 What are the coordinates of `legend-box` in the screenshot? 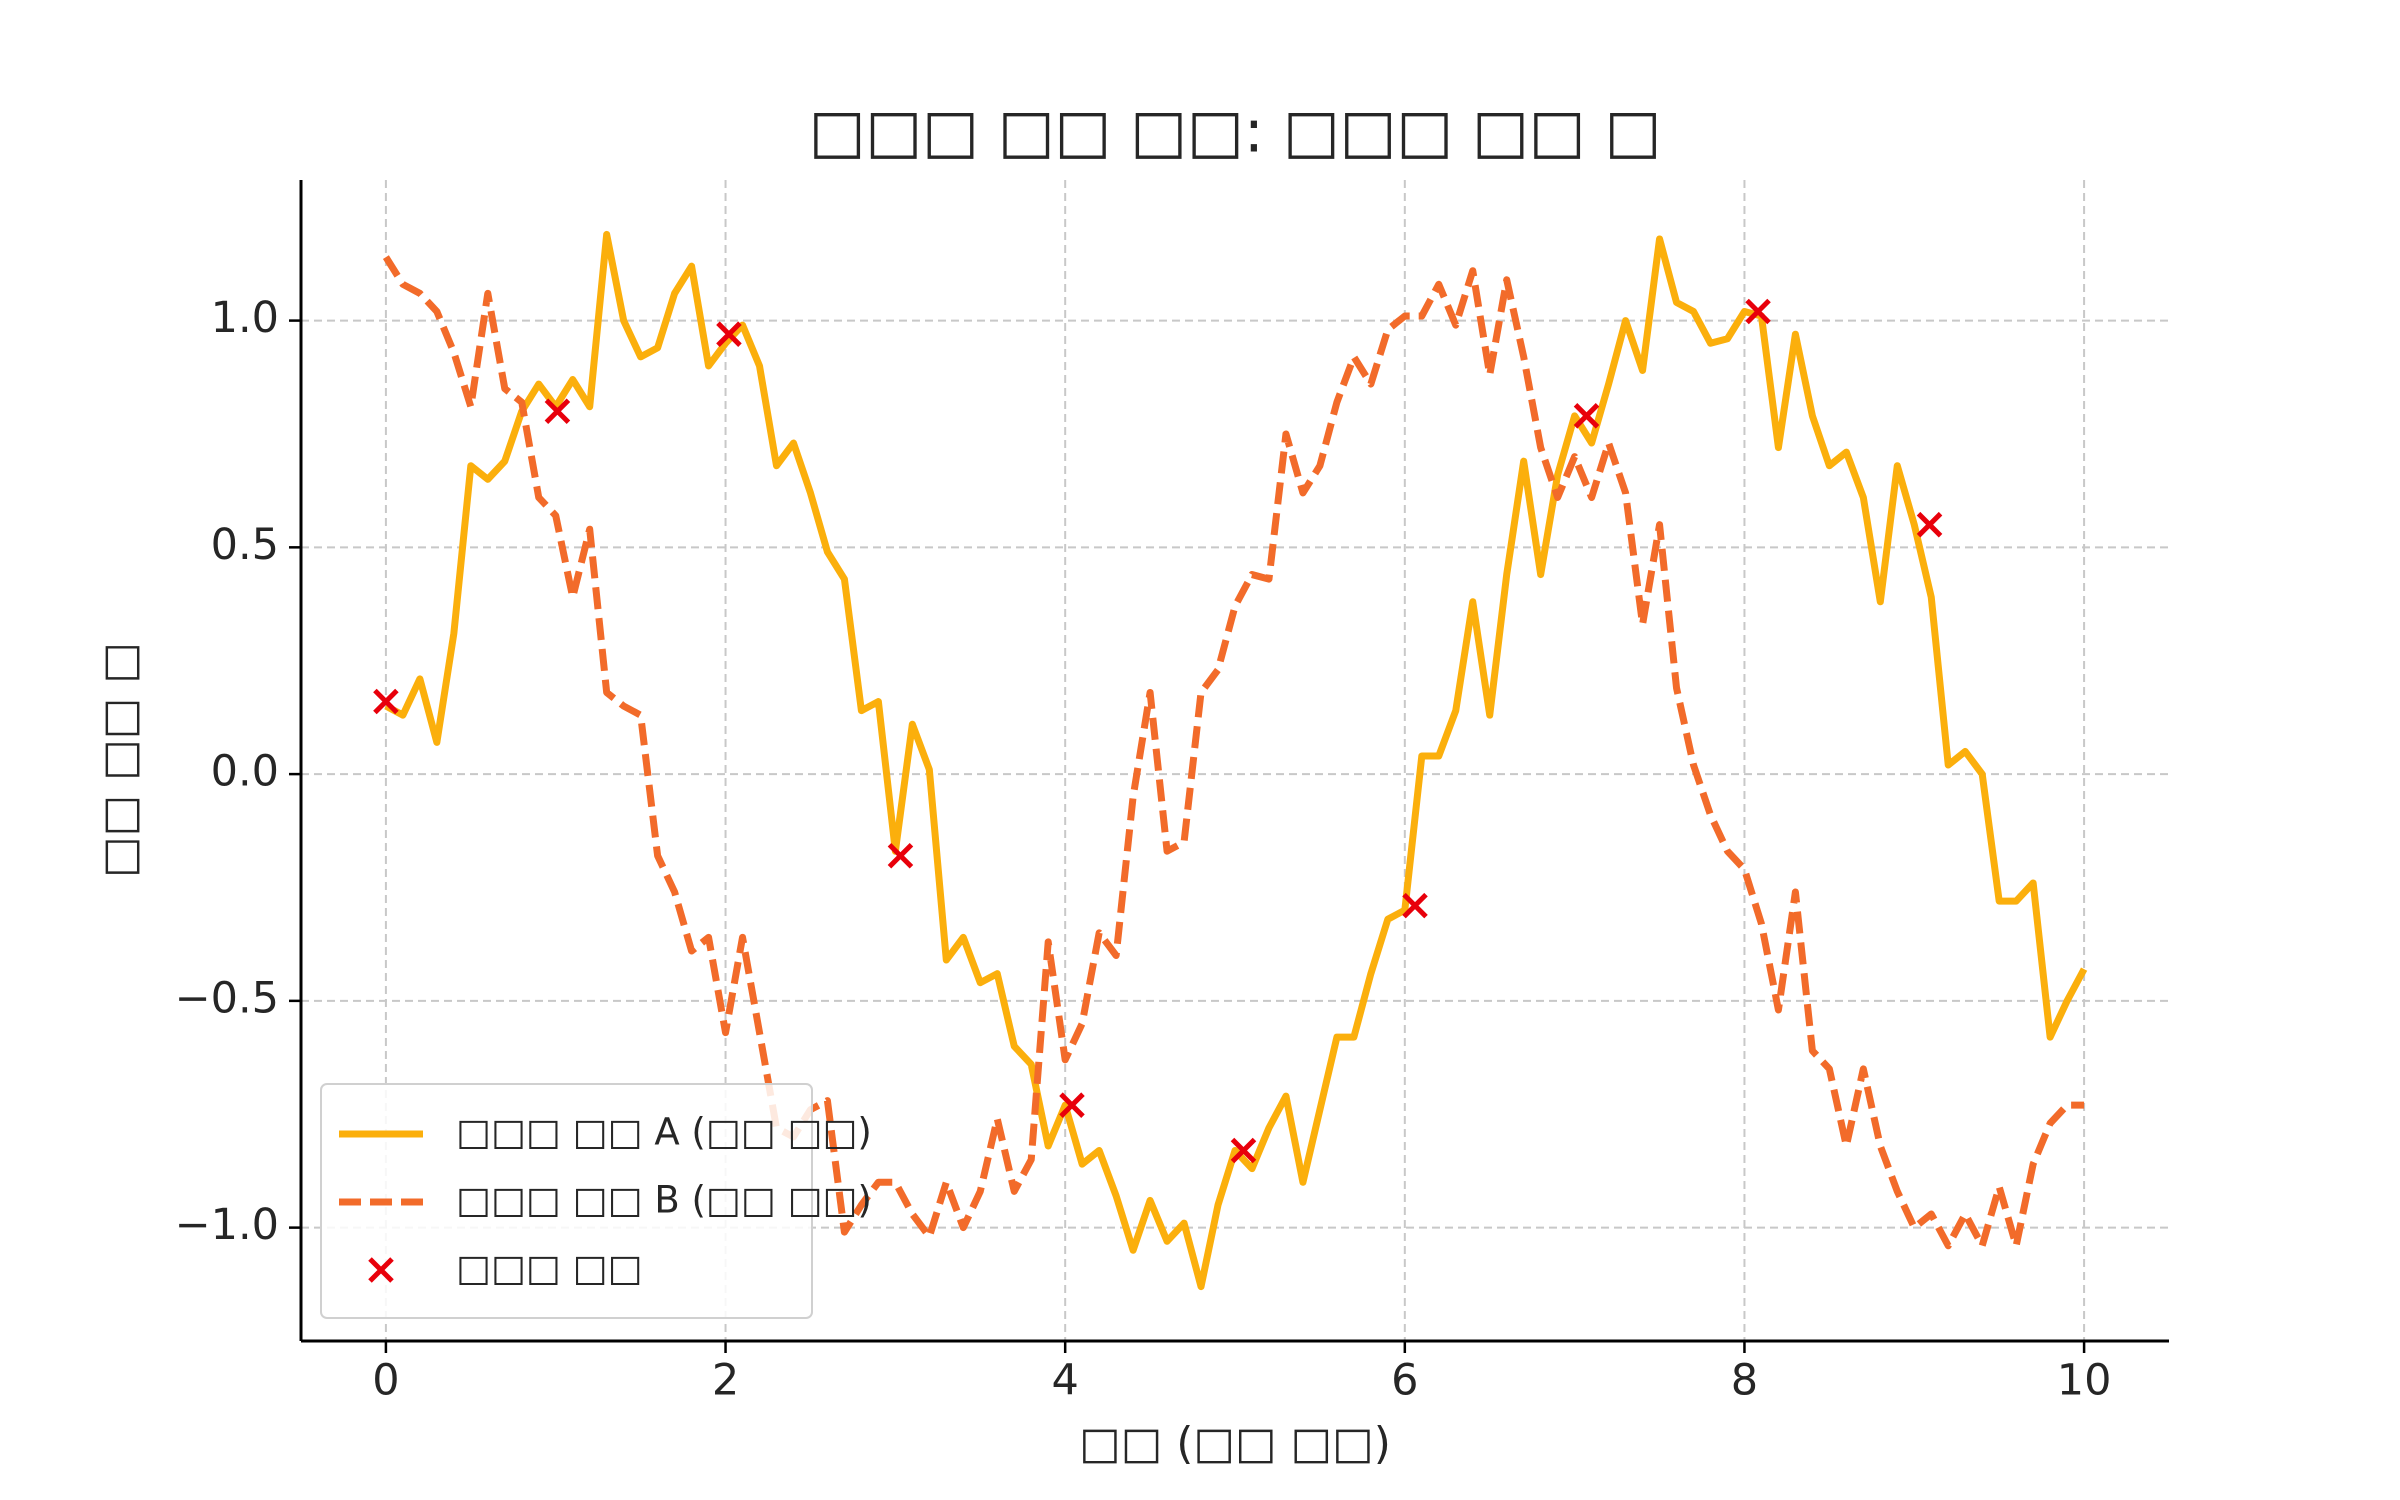 It's located at (566, 1201).